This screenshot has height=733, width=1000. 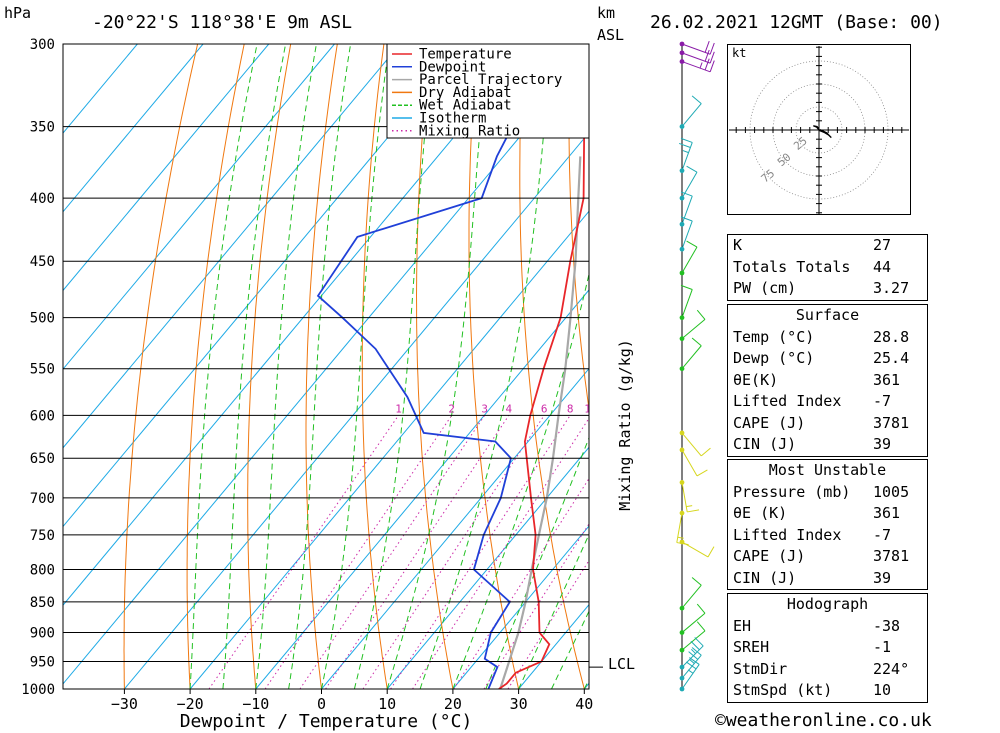 What do you see at coordinates (882, 647) in the screenshot?
I see `hodograph-stat-value: -1` at bounding box center [882, 647].